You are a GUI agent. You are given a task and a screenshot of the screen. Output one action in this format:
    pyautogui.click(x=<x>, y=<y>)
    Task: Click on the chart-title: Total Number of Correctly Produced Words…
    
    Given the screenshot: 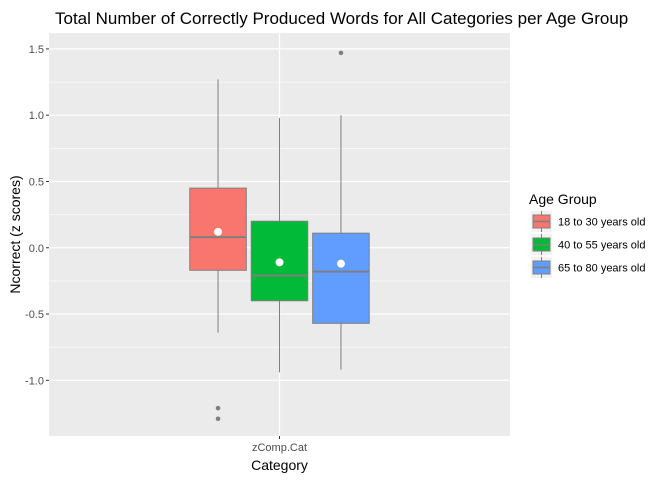 What is the action you would take?
    pyautogui.click(x=341, y=18)
    